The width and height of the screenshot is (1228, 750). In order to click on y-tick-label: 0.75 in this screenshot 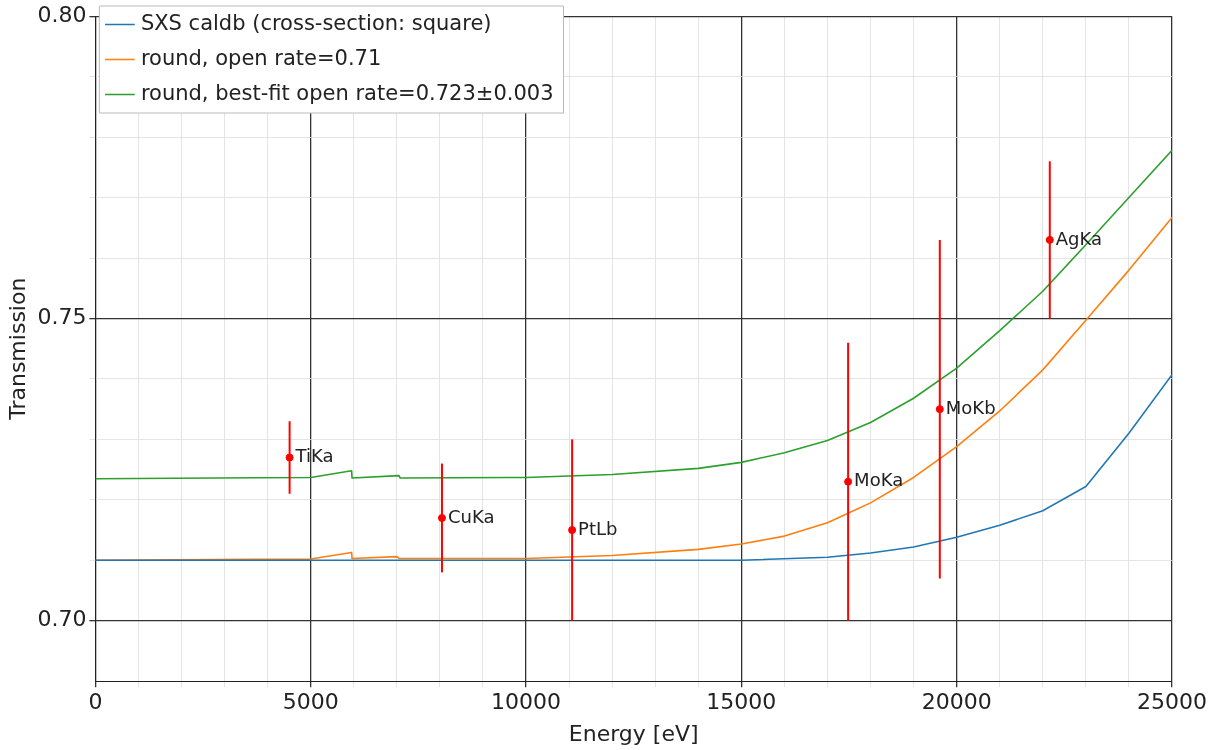, I will do `click(62, 317)`.